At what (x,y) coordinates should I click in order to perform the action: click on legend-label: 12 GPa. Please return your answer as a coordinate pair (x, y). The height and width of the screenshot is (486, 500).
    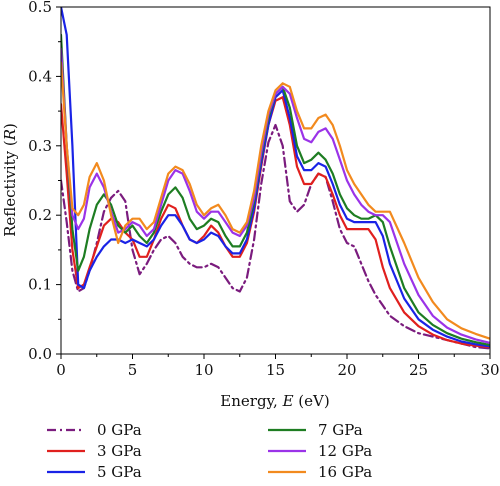
    Looking at the image, I should click on (345, 451).